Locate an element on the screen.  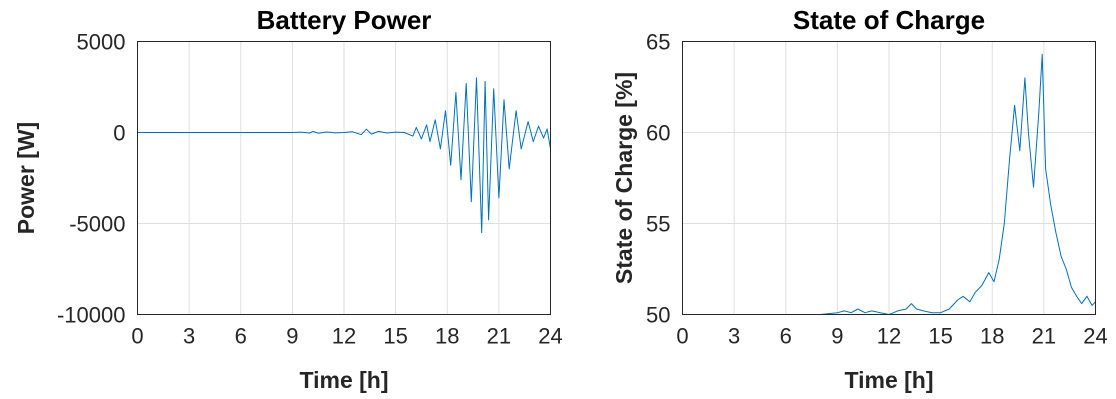
y-tick-label: -10000 is located at coordinates (91, 315).